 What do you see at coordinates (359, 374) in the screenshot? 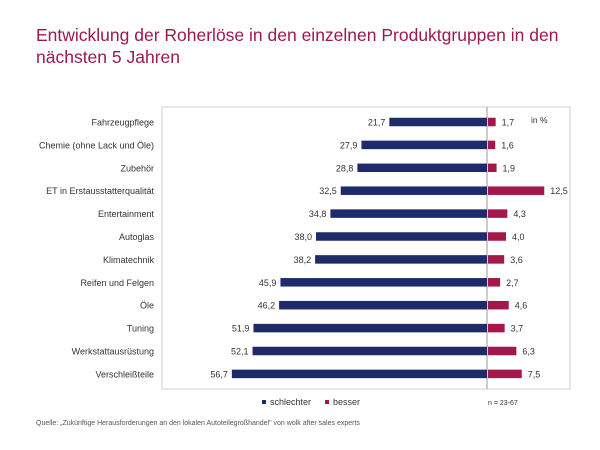
I see `bar-schlechter-verschleißteile` at bounding box center [359, 374].